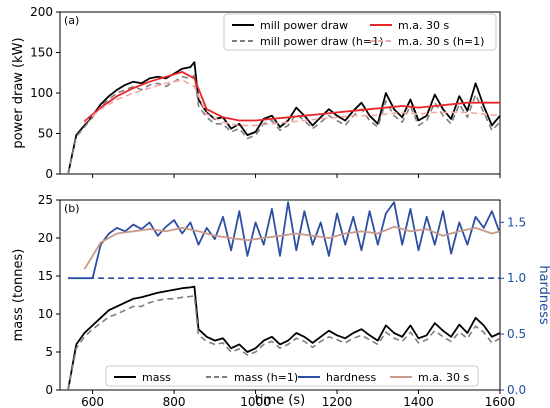  I want to click on x-tick-label: 1000, so click(255, 401).